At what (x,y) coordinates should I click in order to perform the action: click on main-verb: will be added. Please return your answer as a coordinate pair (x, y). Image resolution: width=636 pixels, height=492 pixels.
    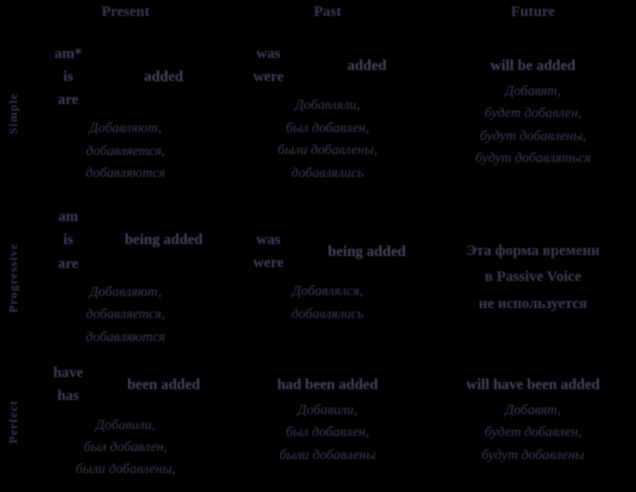
    Looking at the image, I should click on (533, 65).